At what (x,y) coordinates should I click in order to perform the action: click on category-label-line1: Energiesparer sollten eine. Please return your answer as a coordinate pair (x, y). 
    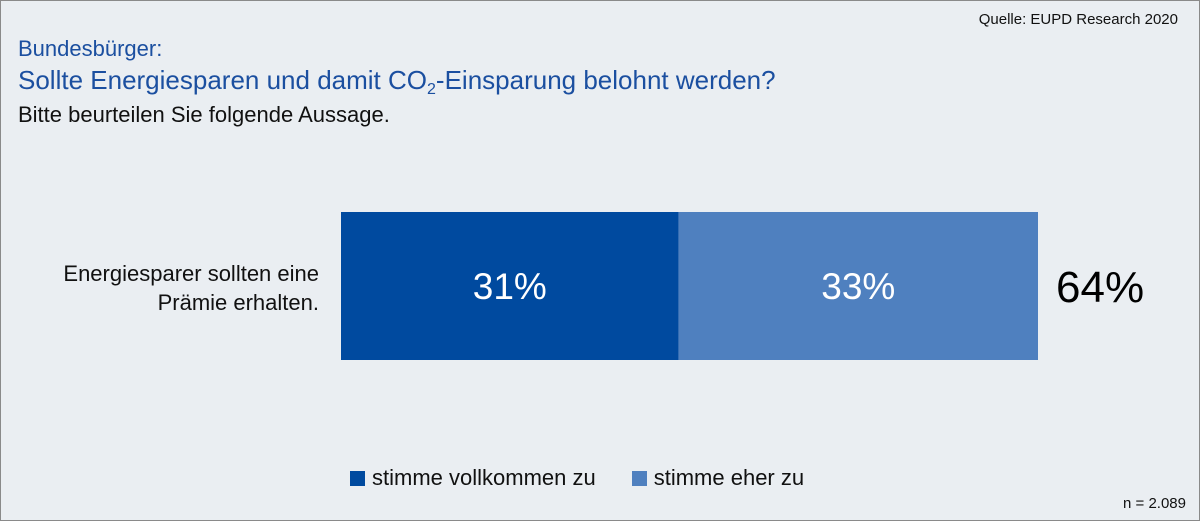
    Looking at the image, I should click on (191, 273).